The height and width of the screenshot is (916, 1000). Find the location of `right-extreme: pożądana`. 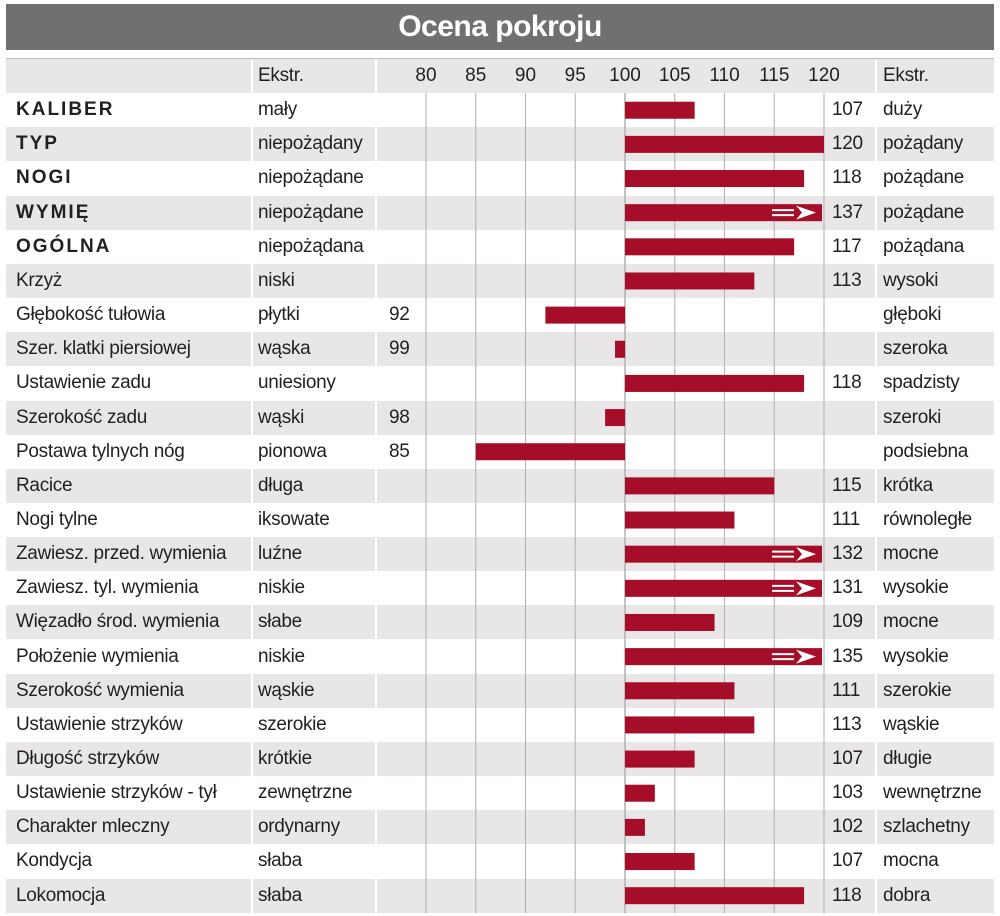

right-extreme: pożądana is located at coordinates (924, 246).